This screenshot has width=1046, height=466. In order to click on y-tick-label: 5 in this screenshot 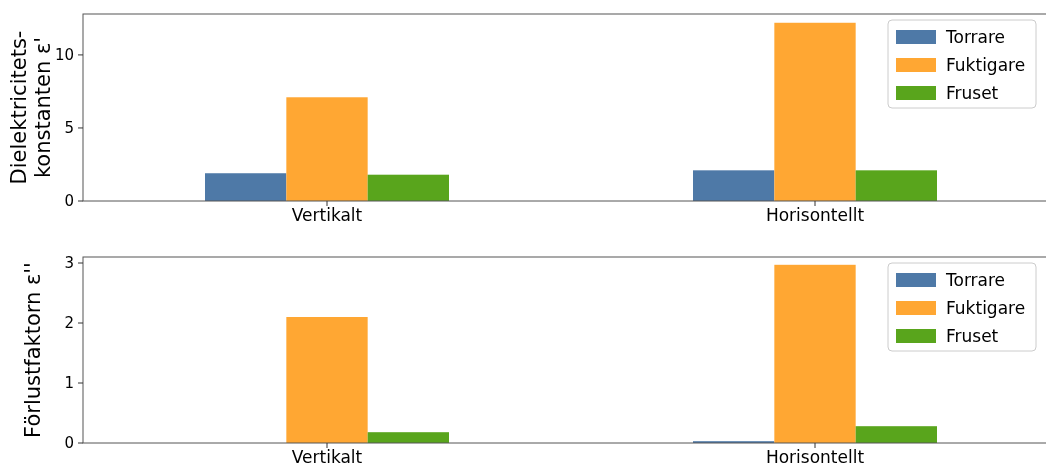, I will do `click(69, 128)`.